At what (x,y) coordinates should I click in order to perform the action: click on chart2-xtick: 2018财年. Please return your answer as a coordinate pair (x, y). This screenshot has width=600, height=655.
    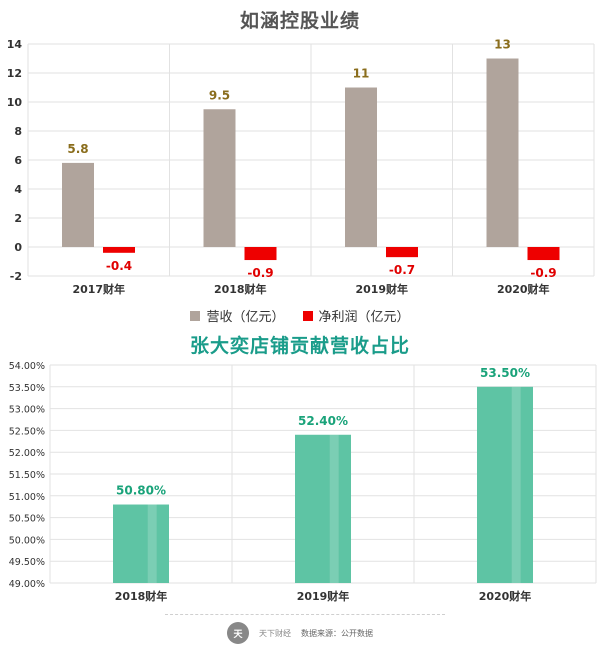
    Looking at the image, I should click on (141, 596).